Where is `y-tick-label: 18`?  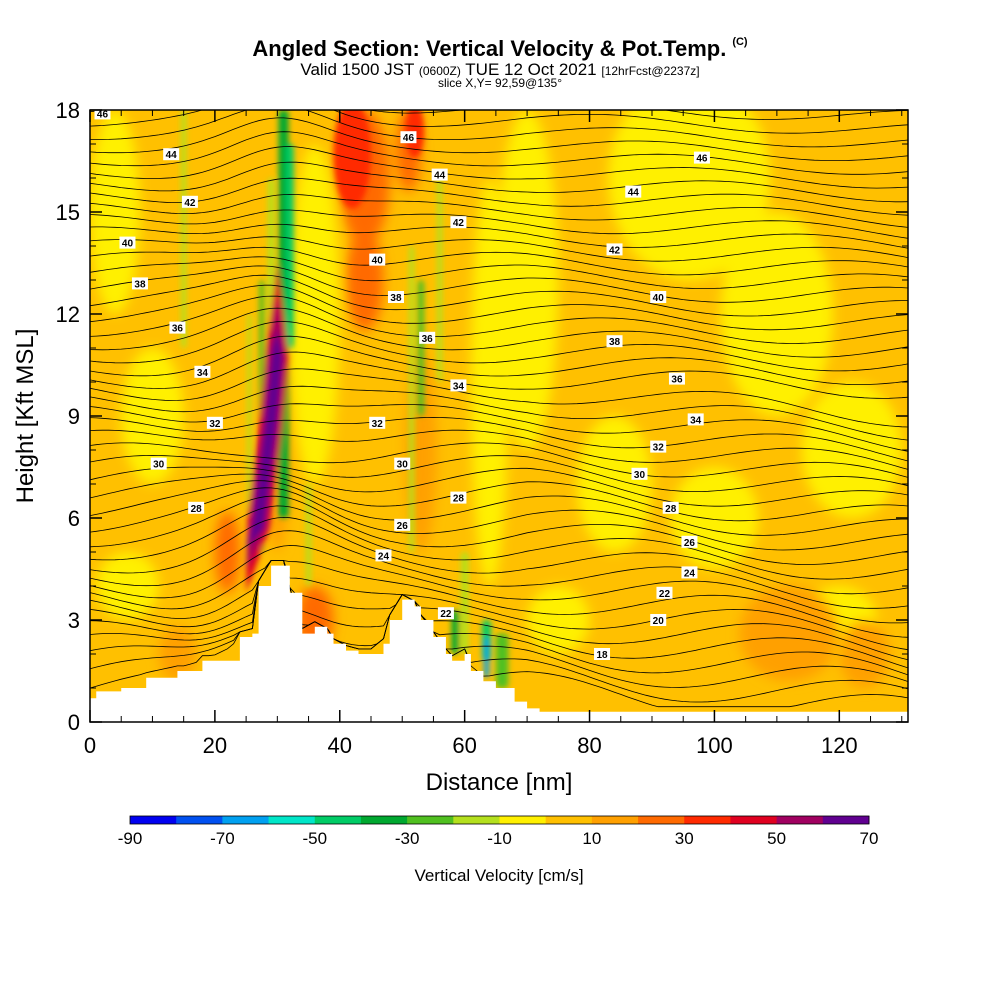
y-tick-label: 18 is located at coordinates (68, 110).